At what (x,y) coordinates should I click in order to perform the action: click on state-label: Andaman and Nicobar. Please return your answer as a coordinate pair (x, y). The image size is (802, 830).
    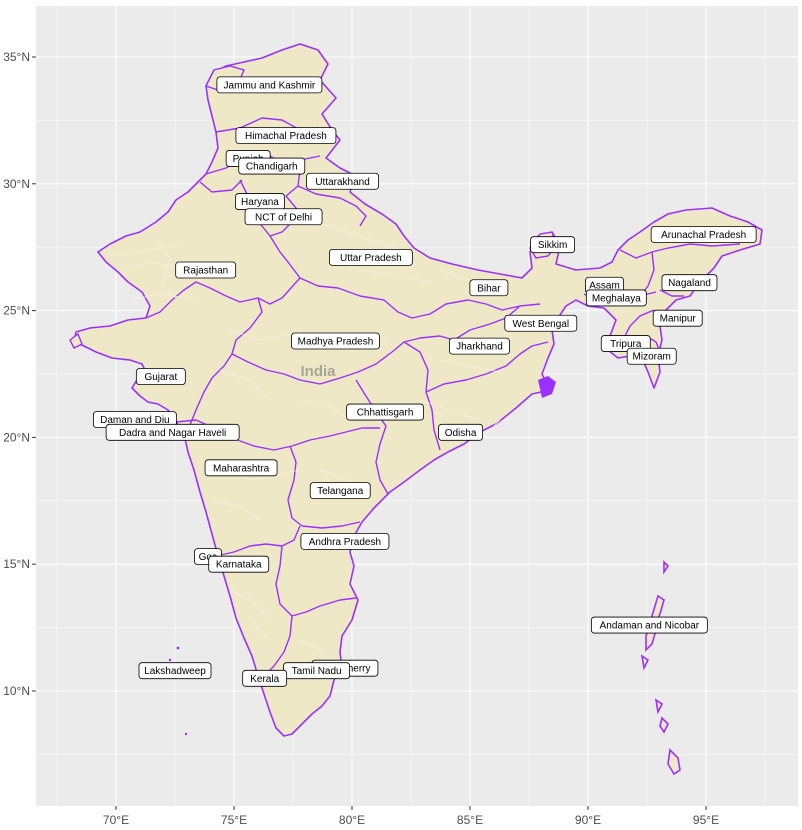
    Looking at the image, I should click on (649, 625).